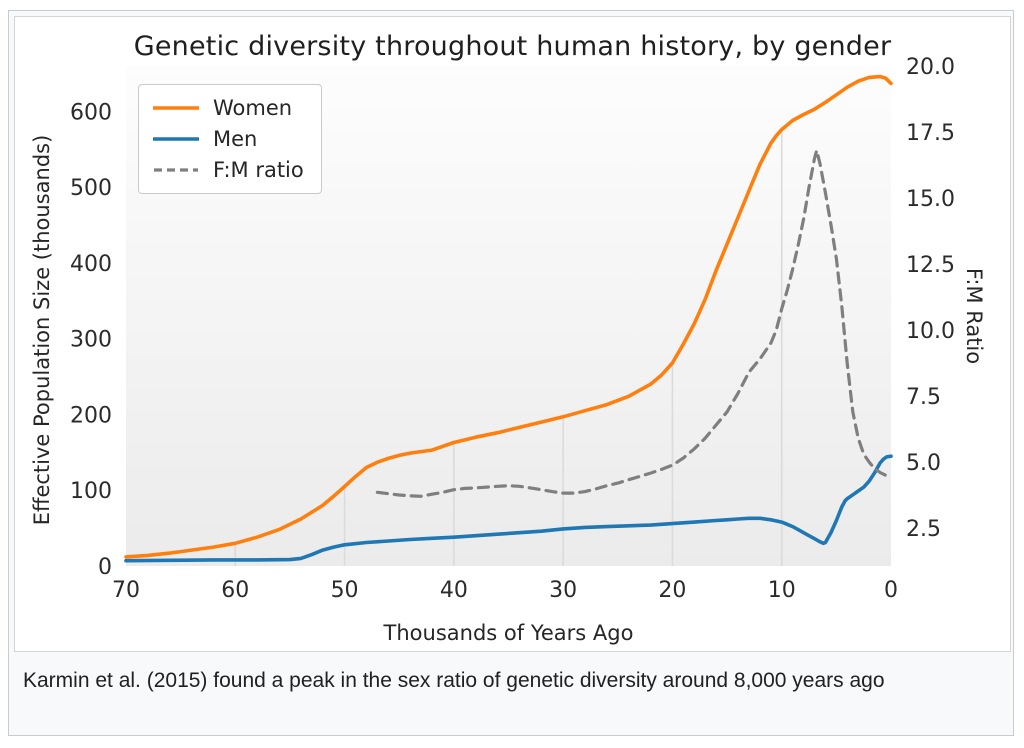  I want to click on y-left-tick-label: 600, so click(91, 112).